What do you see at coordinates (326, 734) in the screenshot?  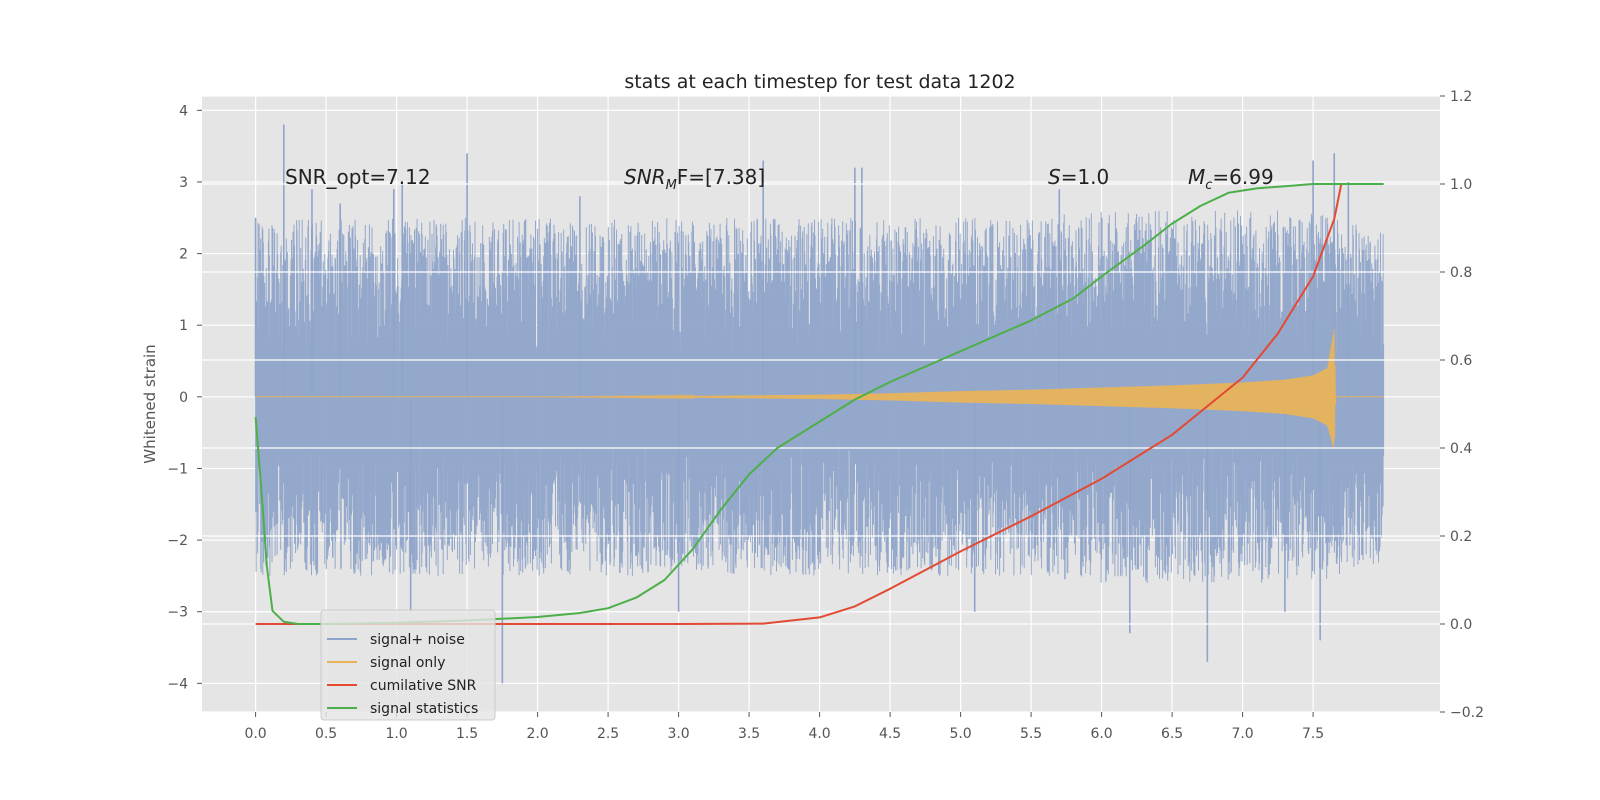 I see `x-tick-label: 0.5` at bounding box center [326, 734].